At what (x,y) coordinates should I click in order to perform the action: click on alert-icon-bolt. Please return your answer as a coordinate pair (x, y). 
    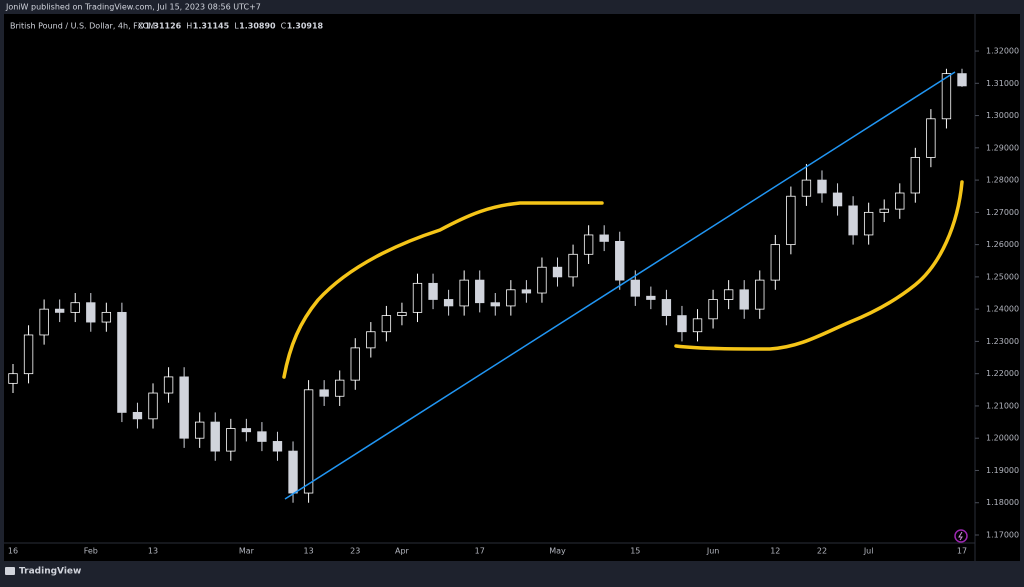
    Looking at the image, I should click on (960, 536).